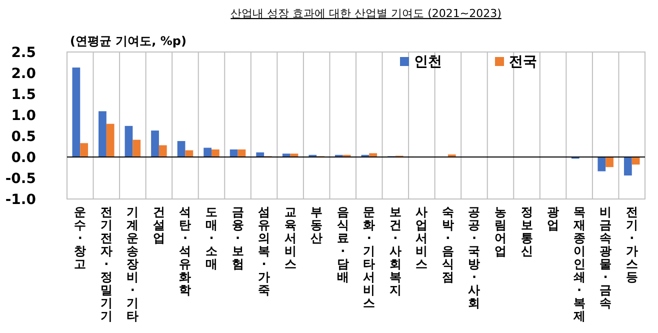  What do you see at coordinates (20, 179) in the screenshot?
I see `y-tick-label: -0.5` at bounding box center [20, 179].